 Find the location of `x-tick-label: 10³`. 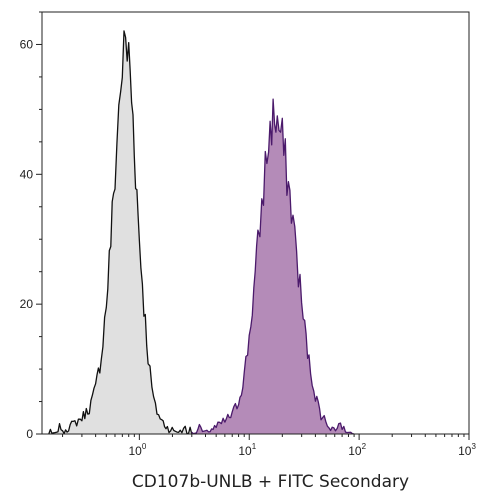

x-tick-label: 10³ is located at coordinates (467, 450).